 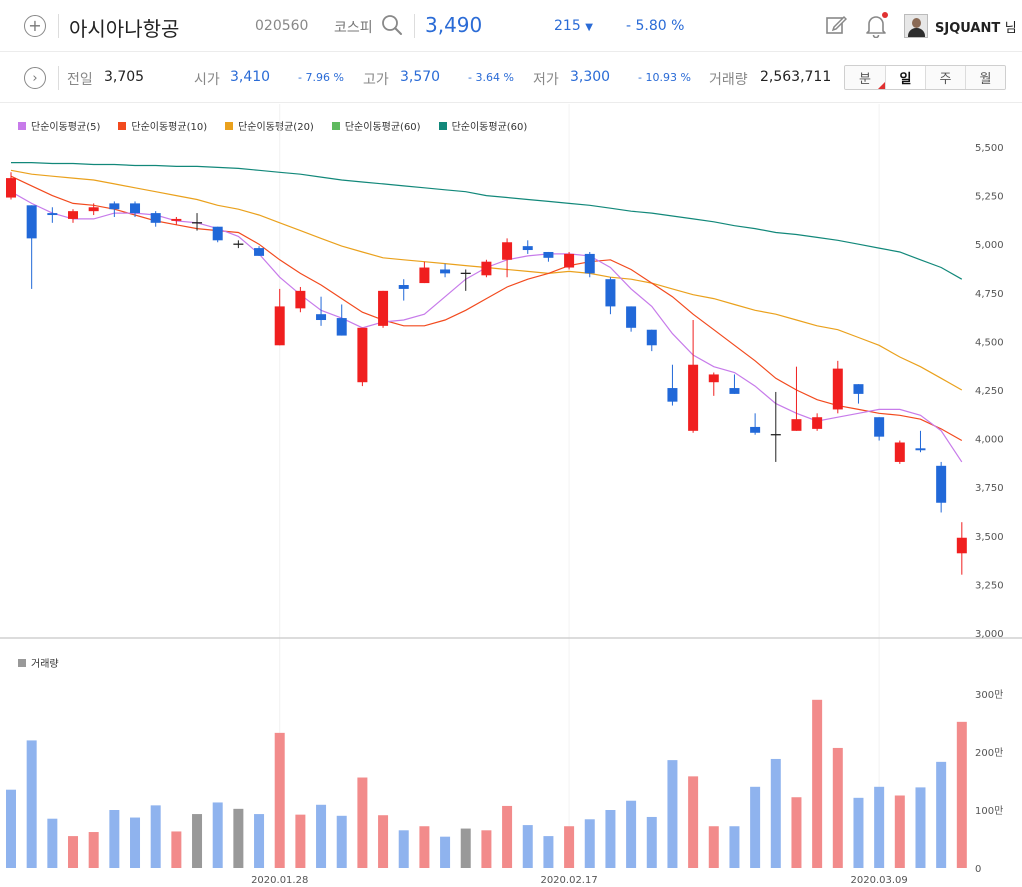 I want to click on tab-week: 주, so click(x=945, y=77).